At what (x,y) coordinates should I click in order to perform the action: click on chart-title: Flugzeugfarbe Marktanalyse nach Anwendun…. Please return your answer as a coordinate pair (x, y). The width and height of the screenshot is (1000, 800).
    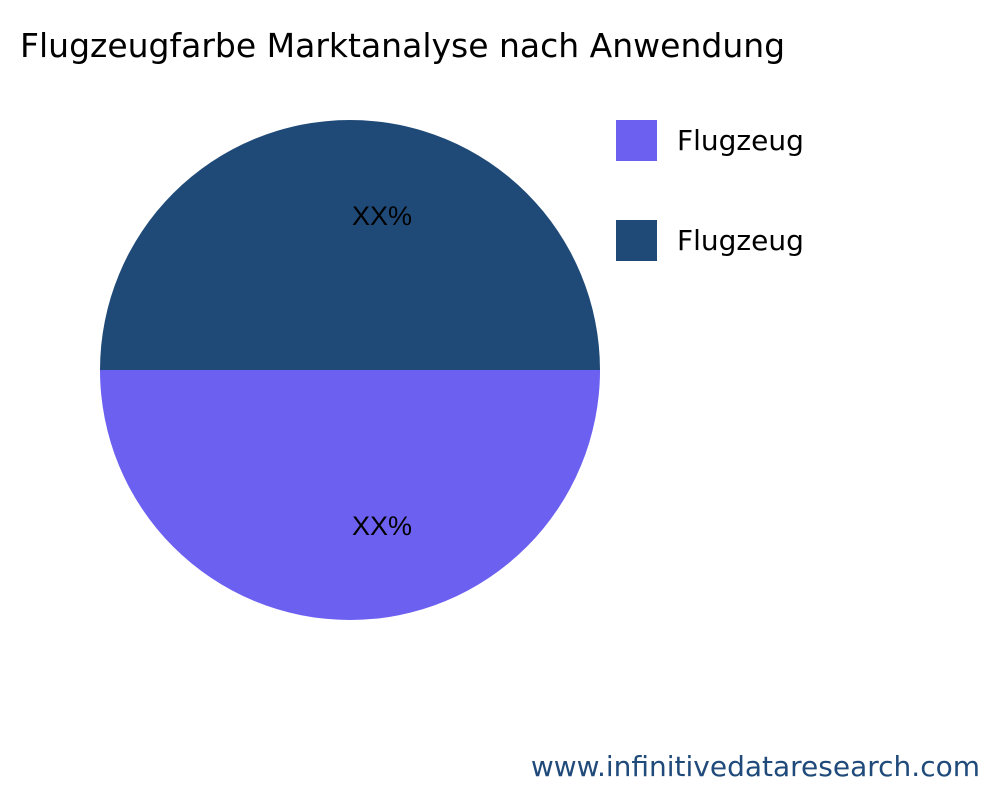
    Looking at the image, I should click on (403, 45).